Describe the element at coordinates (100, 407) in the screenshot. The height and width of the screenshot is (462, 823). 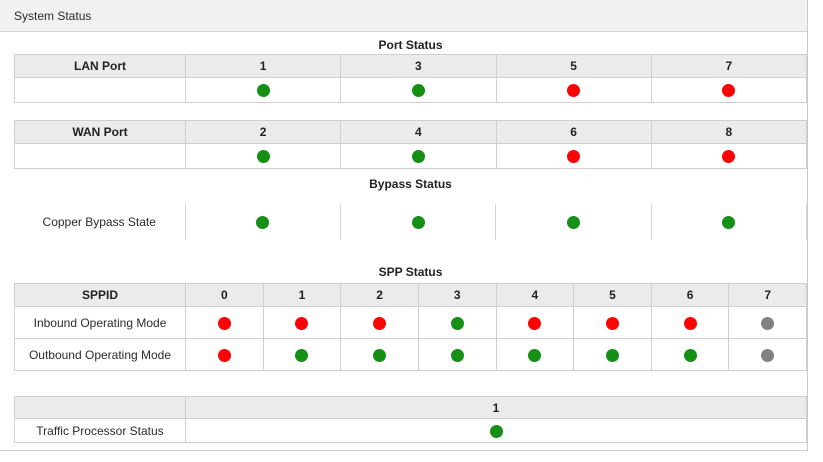
I see `empty-header-cell` at that location.